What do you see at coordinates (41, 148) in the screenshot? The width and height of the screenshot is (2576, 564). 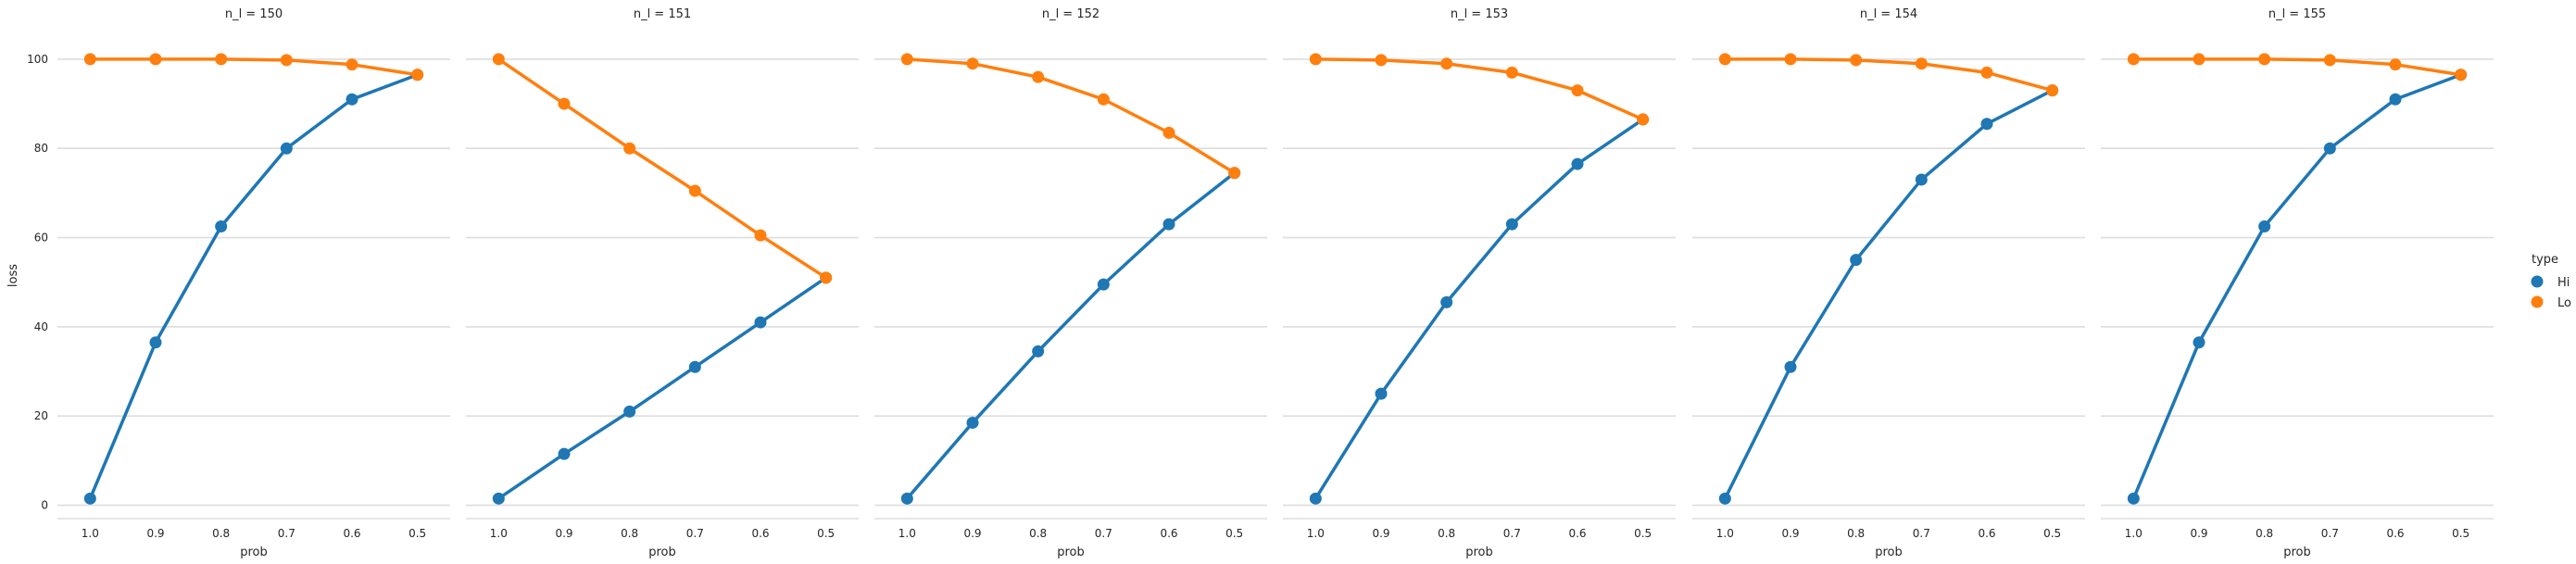 I see `y-tick-label: 80` at bounding box center [41, 148].